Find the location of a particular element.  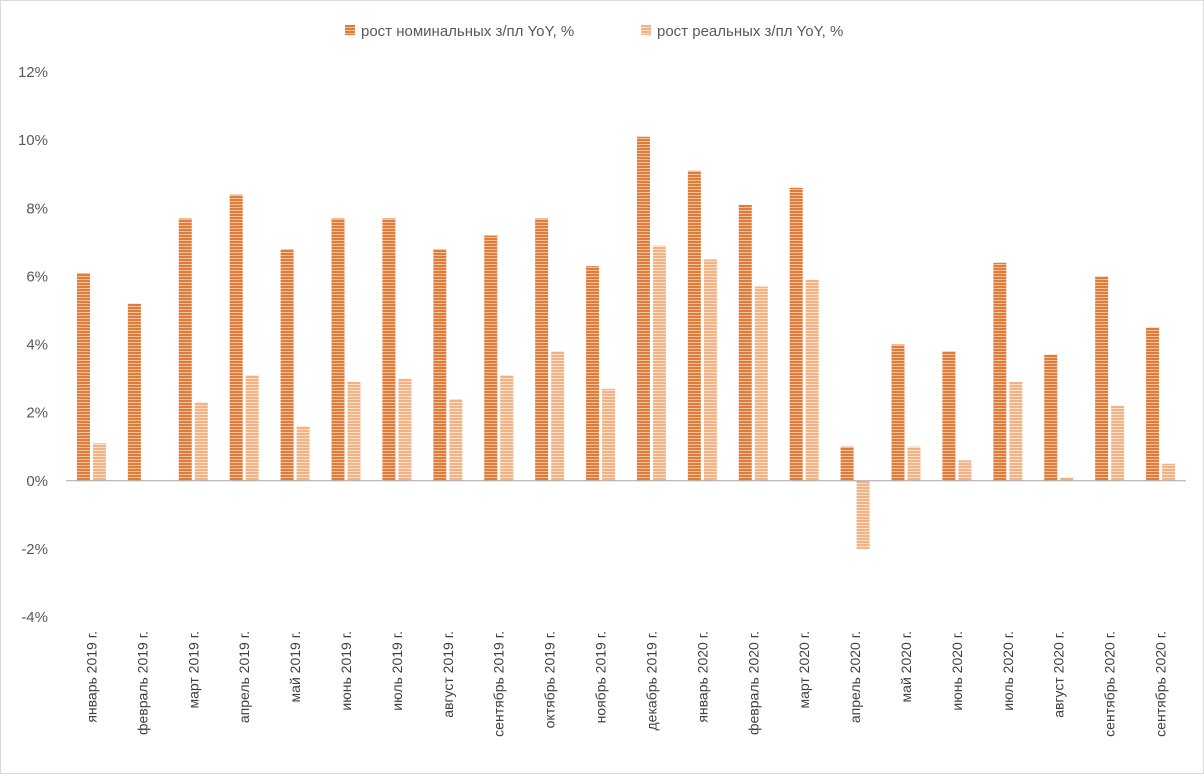

x-tick-label: март 2019 г. is located at coordinates (193, 670).